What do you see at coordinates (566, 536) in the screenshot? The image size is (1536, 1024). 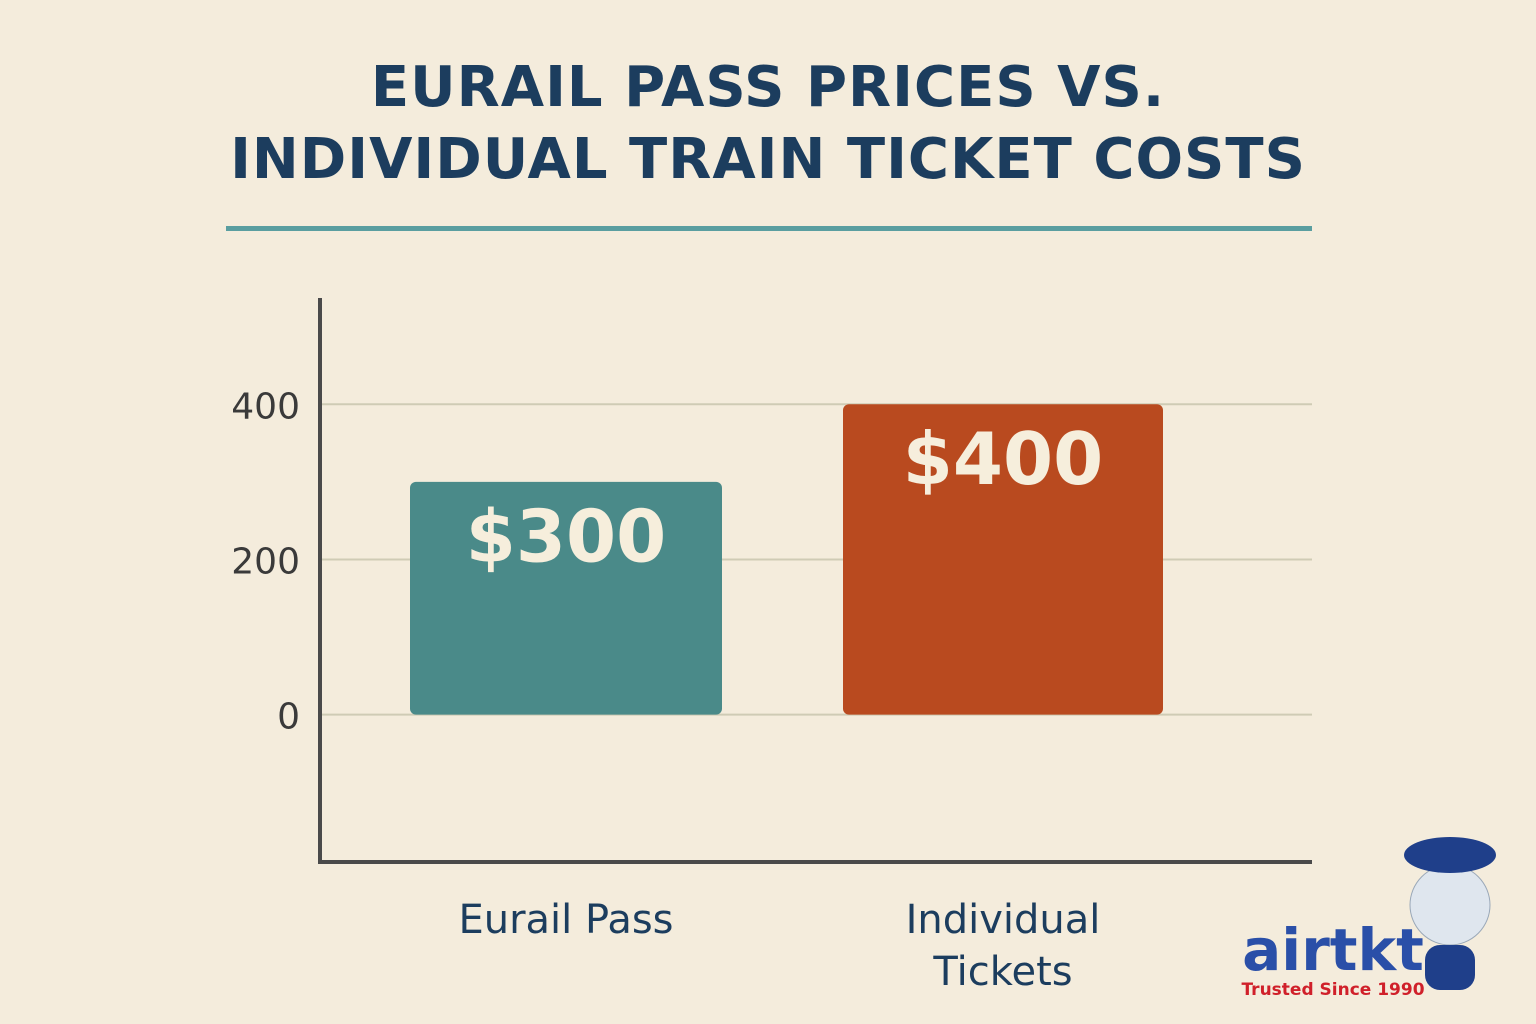 I see `value-label: $300` at bounding box center [566, 536].